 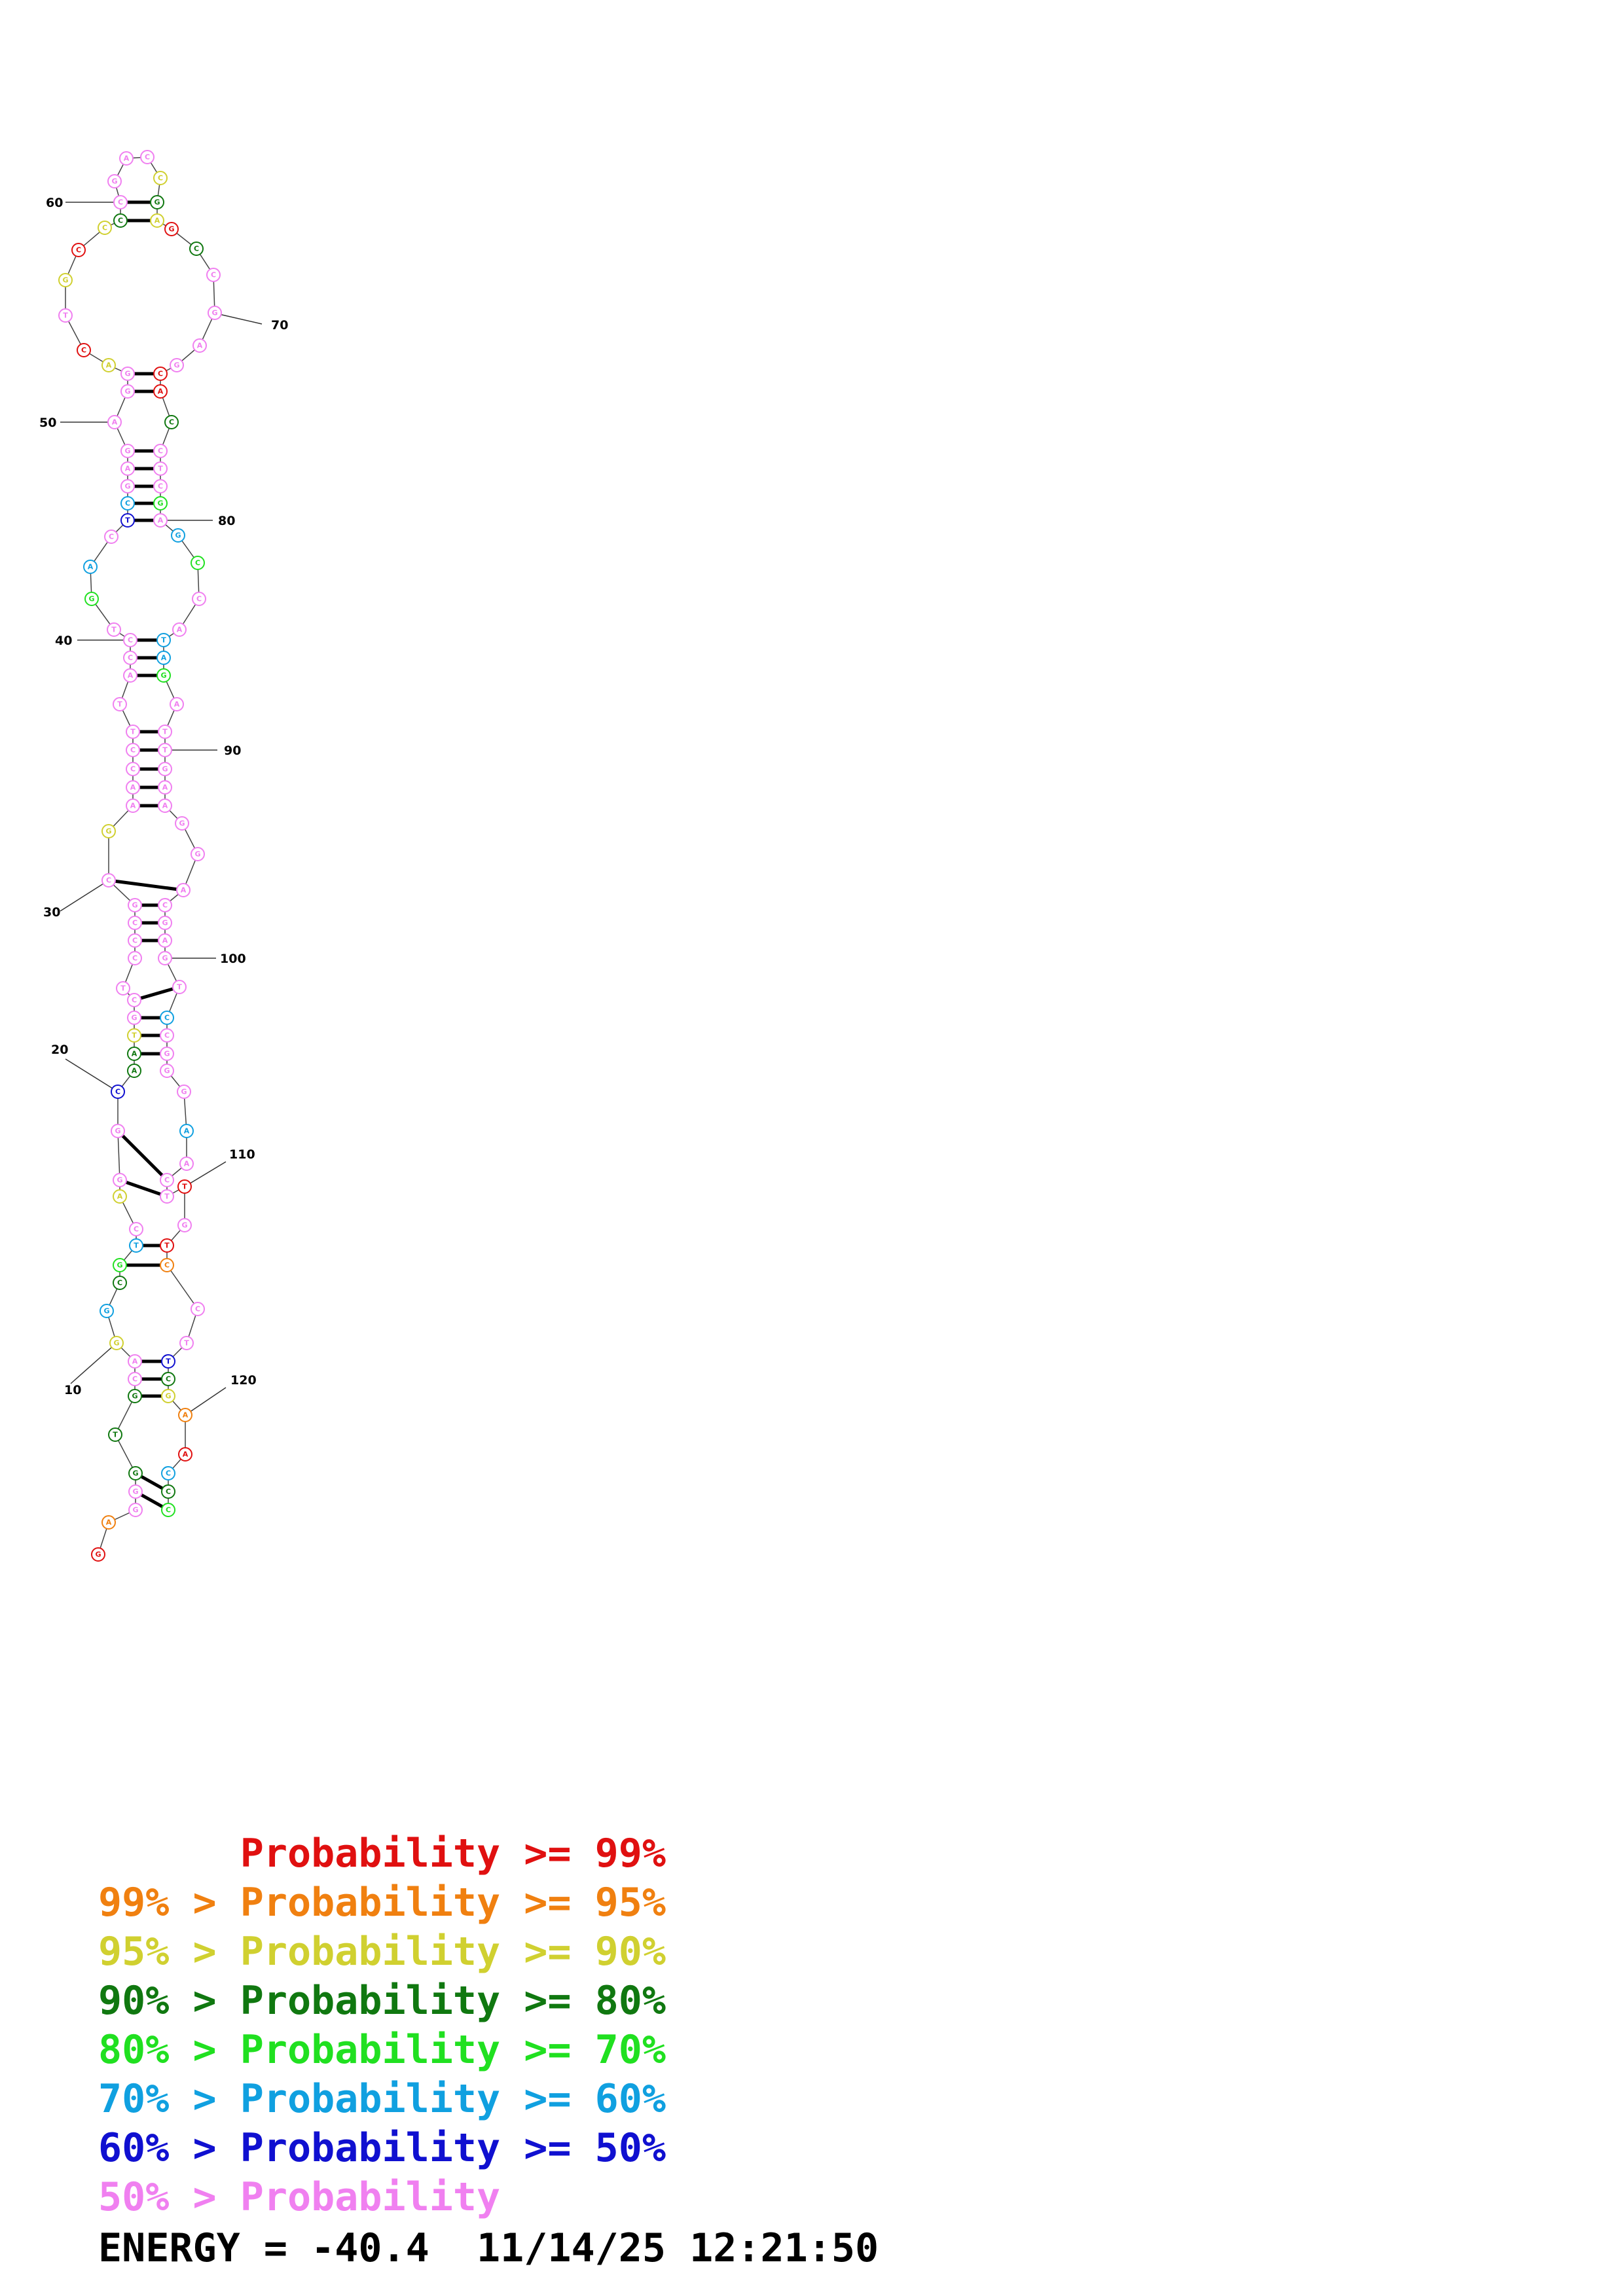 I want to click on position-label: 10, so click(x=72, y=1390).